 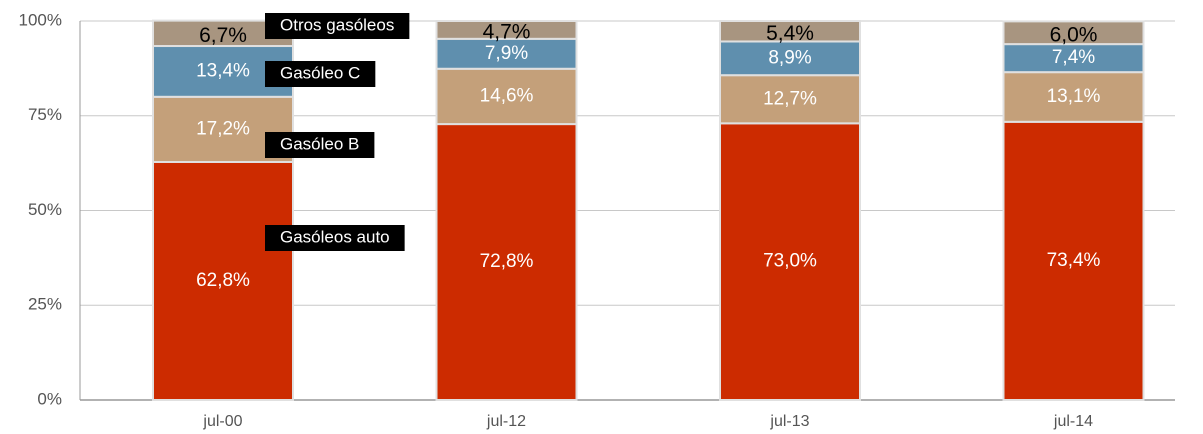 I want to click on data-label: 17,2%, so click(x=223, y=128).